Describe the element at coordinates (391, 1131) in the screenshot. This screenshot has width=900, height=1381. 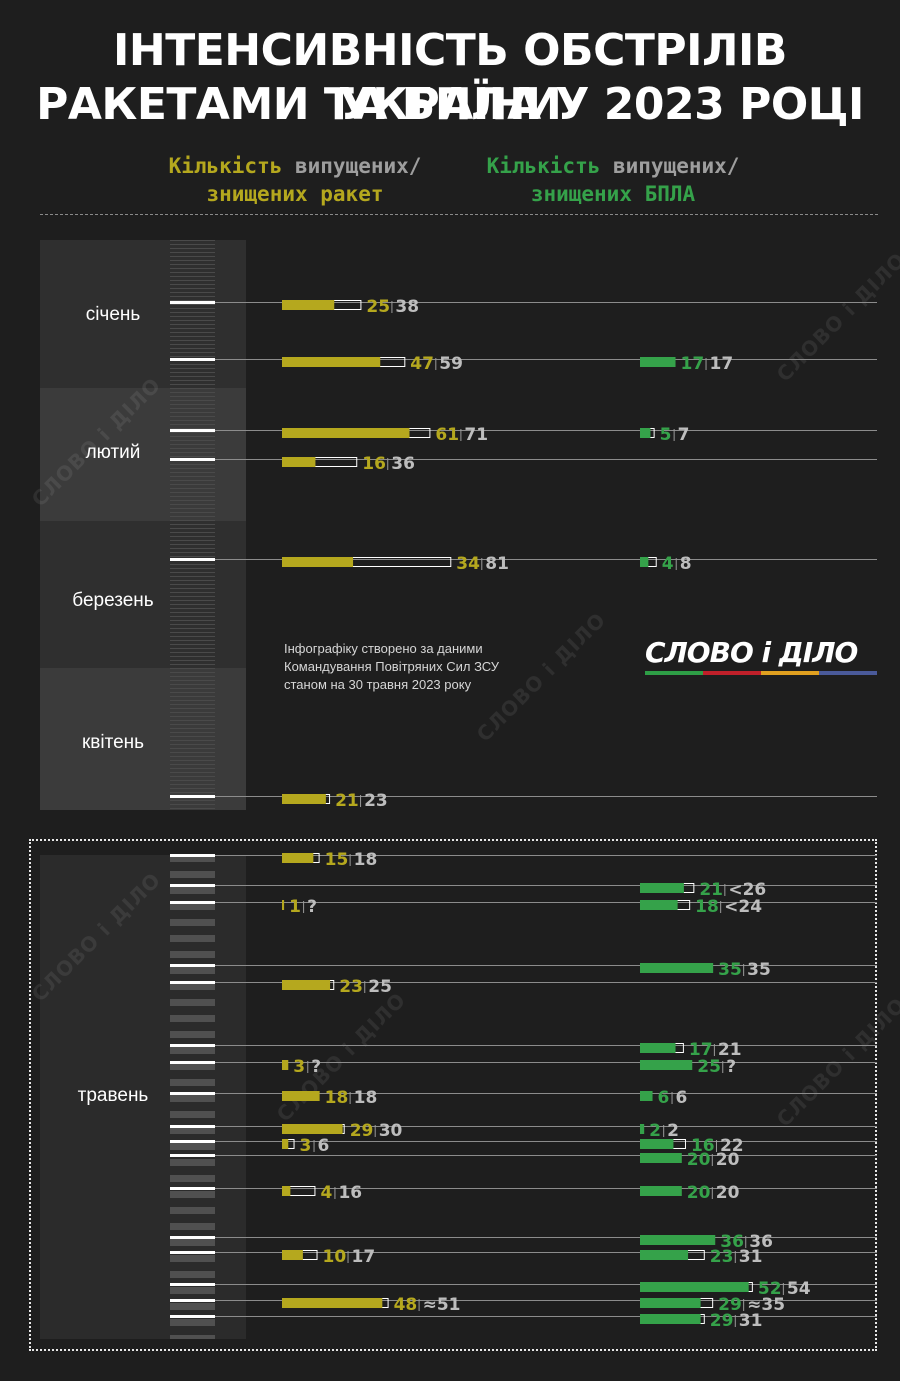
I see `missile-launched-label: 30` at that location.